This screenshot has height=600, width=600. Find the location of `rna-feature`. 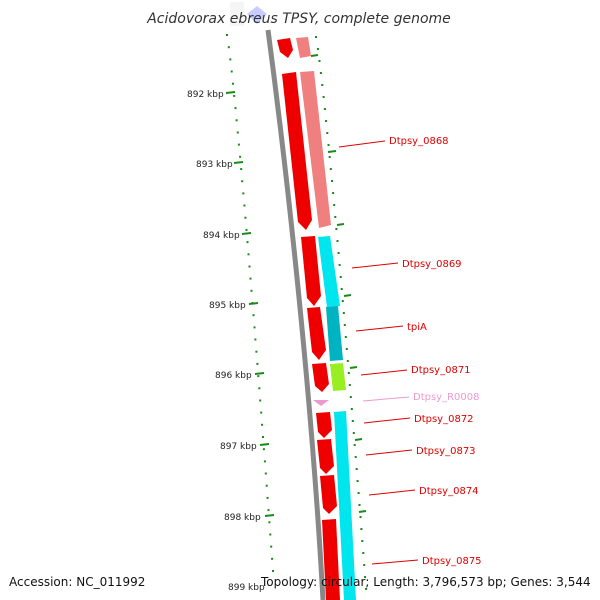

rna-feature is located at coordinates (321, 403).